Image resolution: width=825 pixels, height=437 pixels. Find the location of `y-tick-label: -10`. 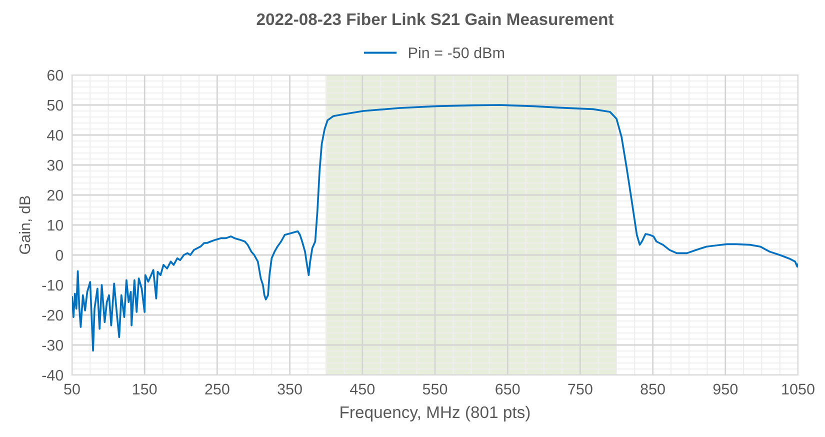

y-tick-label: -10 is located at coordinates (53, 285).